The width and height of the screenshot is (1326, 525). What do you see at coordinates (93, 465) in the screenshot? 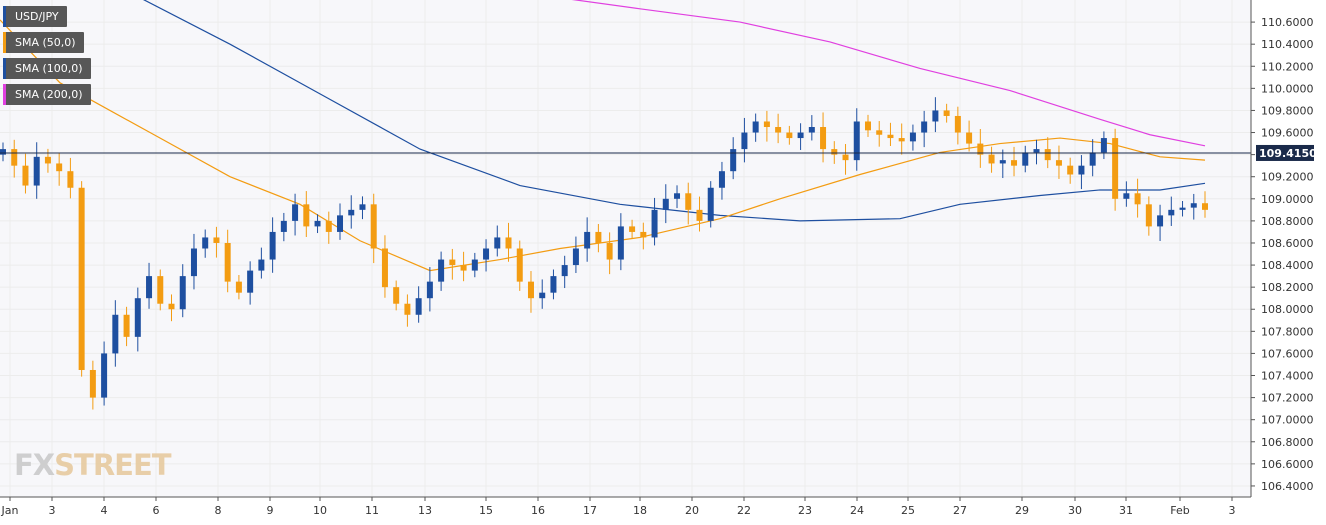
I see `fxstreet-watermark-logo: FXSTREET` at bounding box center [93, 465].